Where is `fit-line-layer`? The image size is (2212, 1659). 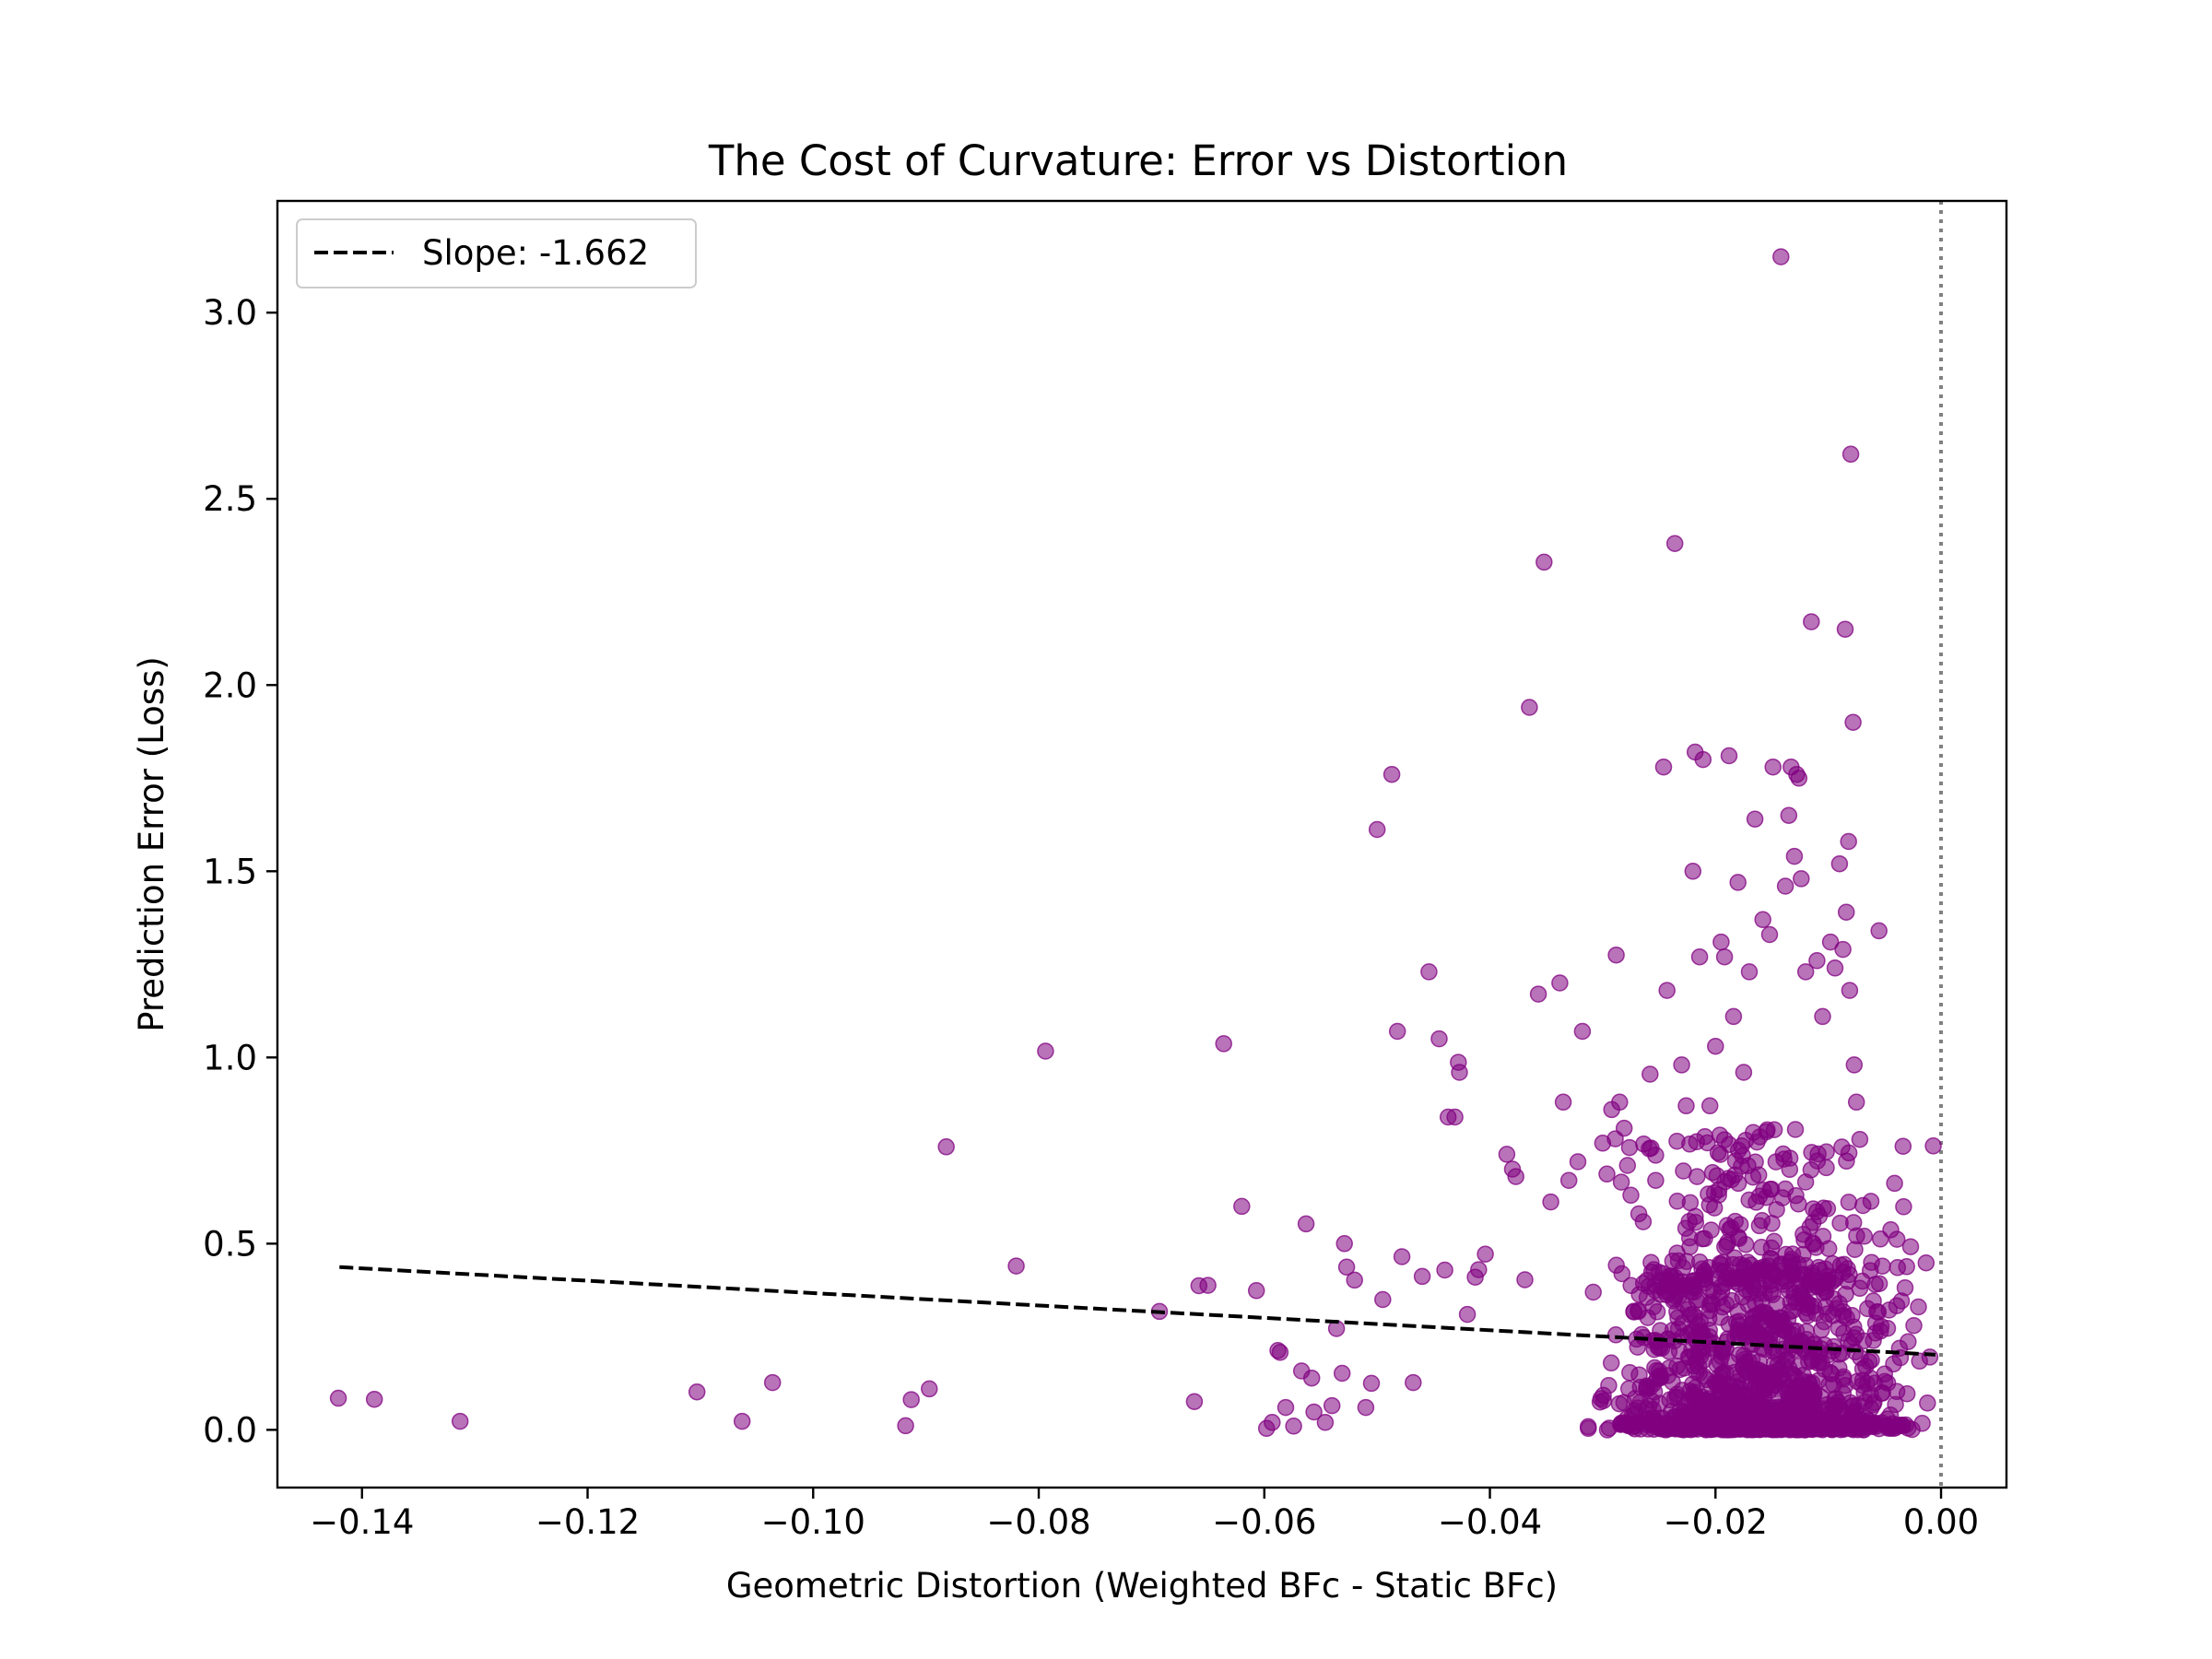 fit-line-layer is located at coordinates (1137, 1311).